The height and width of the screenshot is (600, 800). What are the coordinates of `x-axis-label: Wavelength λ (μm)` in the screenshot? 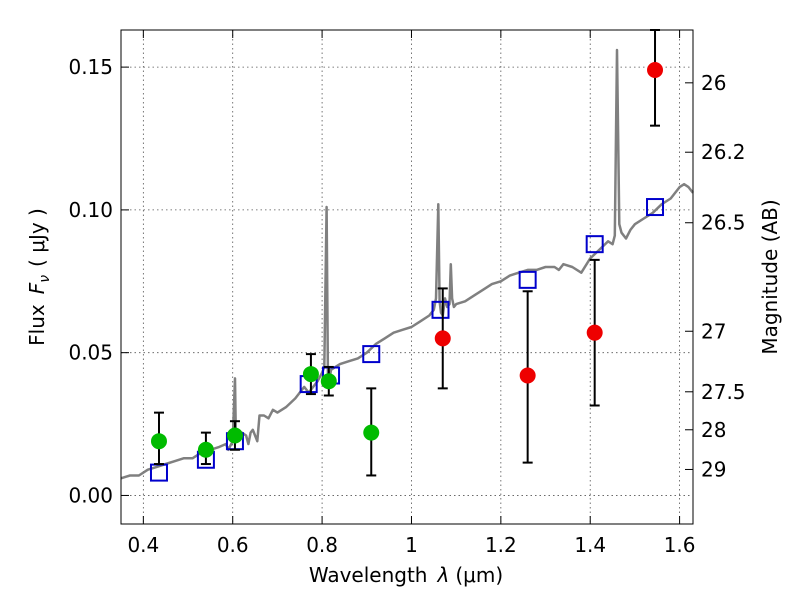 It's located at (406, 575).